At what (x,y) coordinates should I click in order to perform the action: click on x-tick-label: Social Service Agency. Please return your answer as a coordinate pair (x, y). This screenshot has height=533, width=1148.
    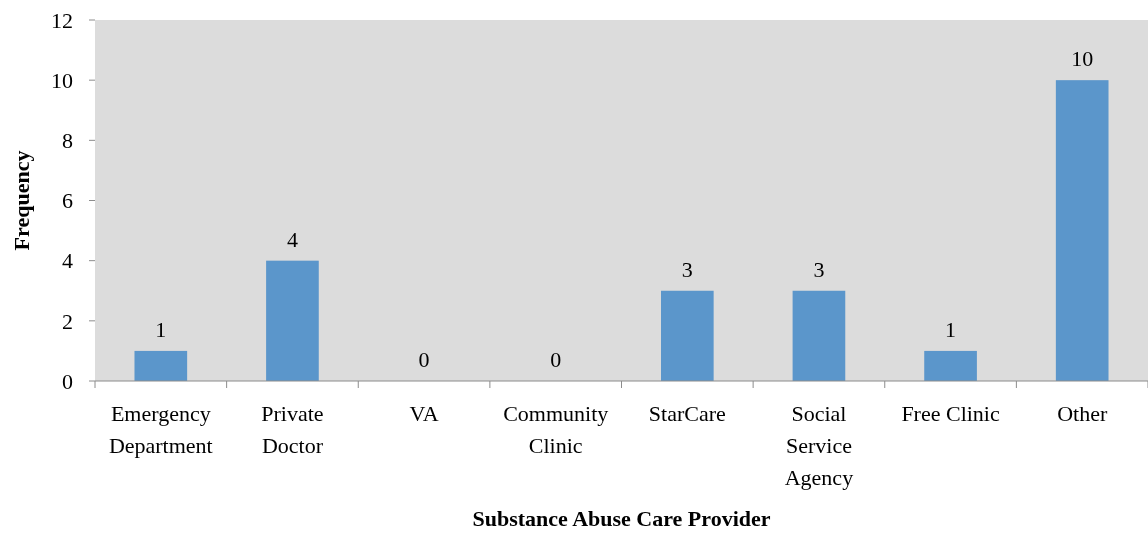
    Looking at the image, I should click on (819, 445).